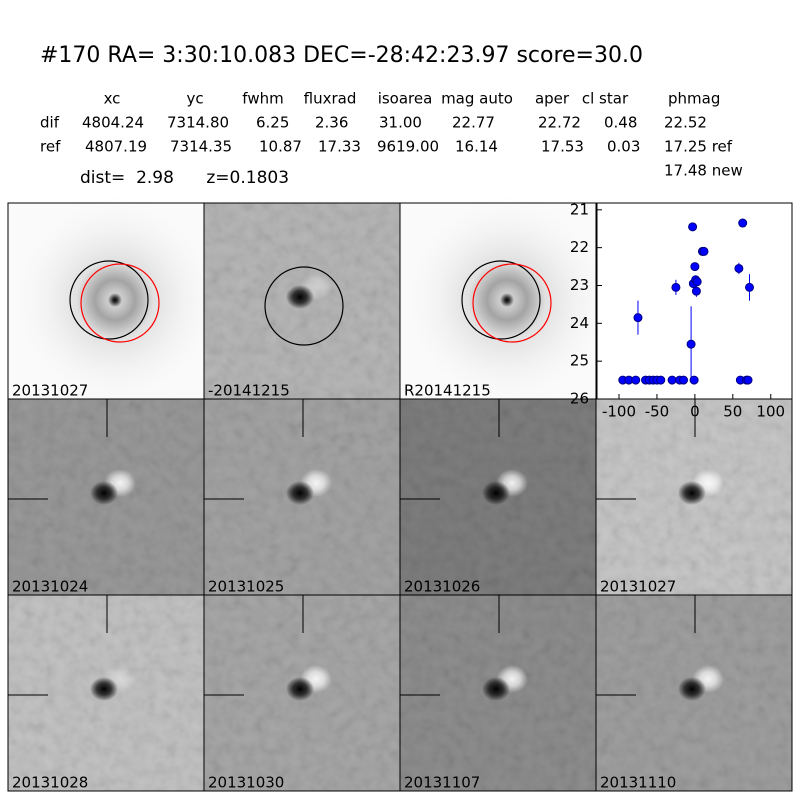 This screenshot has width=800, height=800. I want to click on x-tick-label: 50, so click(732, 412).